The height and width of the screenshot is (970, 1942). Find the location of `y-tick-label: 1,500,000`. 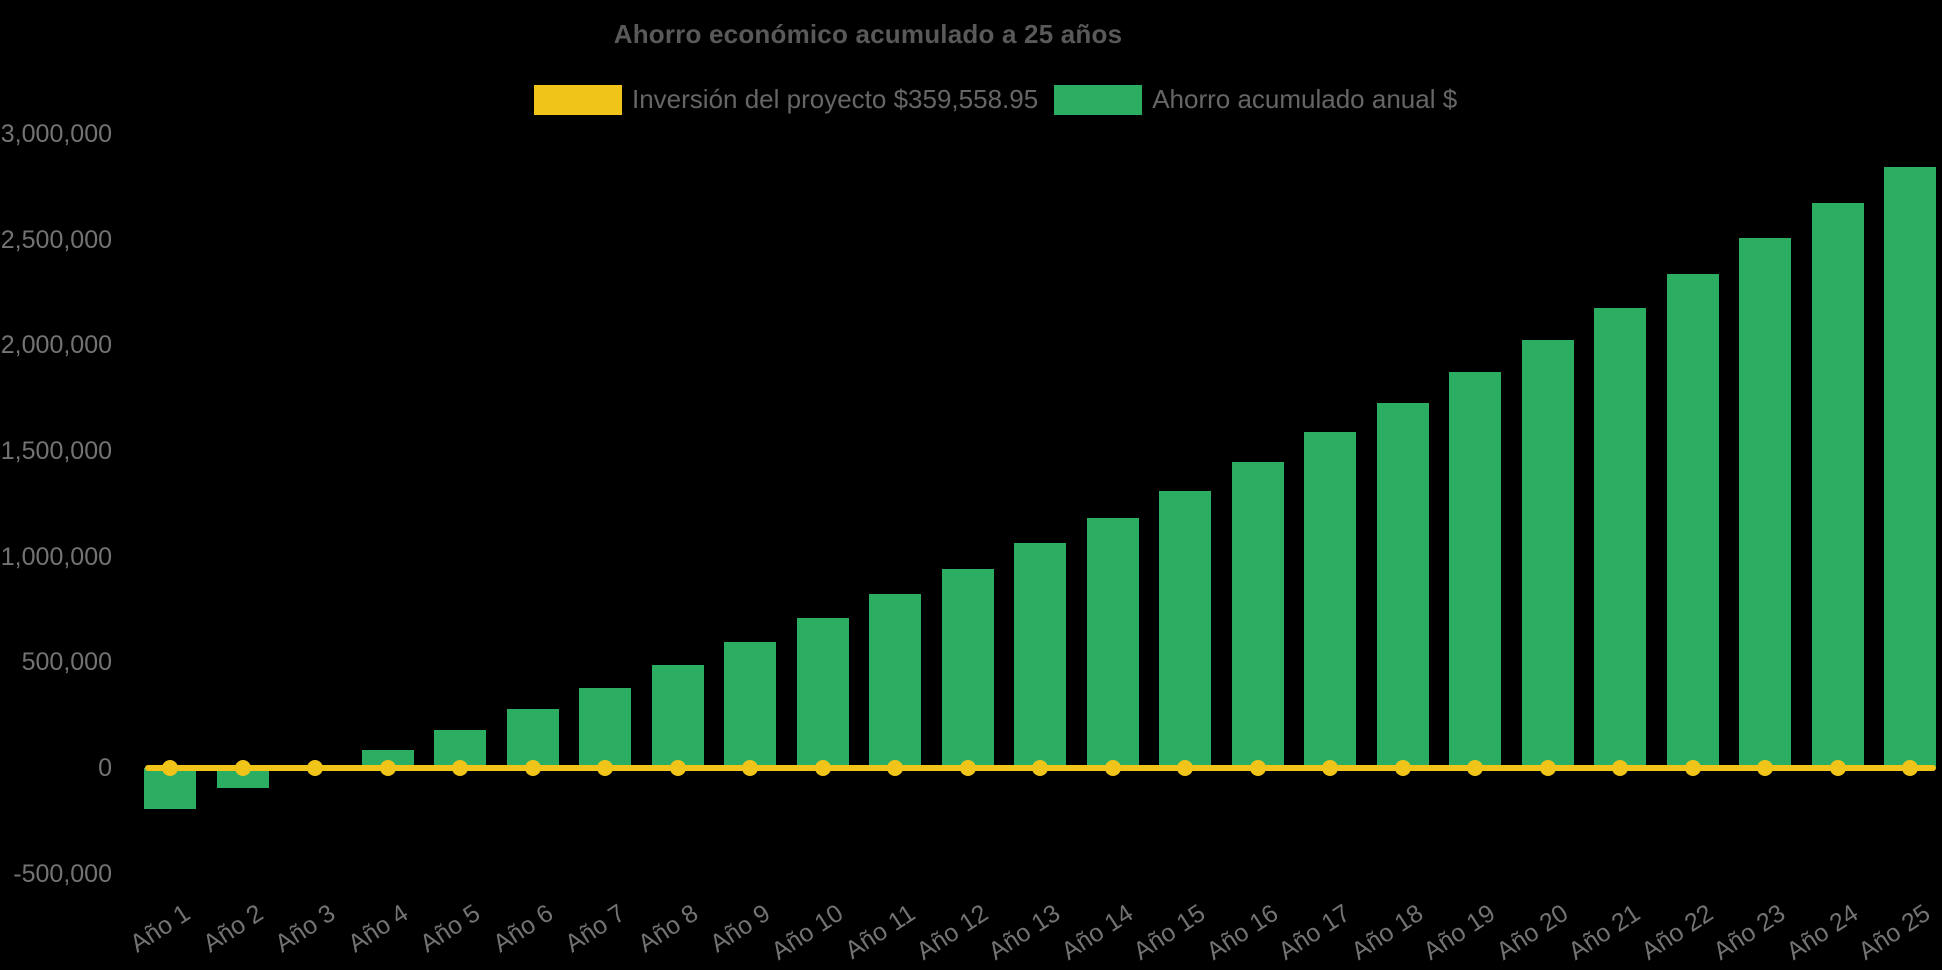

y-tick-label: 1,500,000 is located at coordinates (56, 451).